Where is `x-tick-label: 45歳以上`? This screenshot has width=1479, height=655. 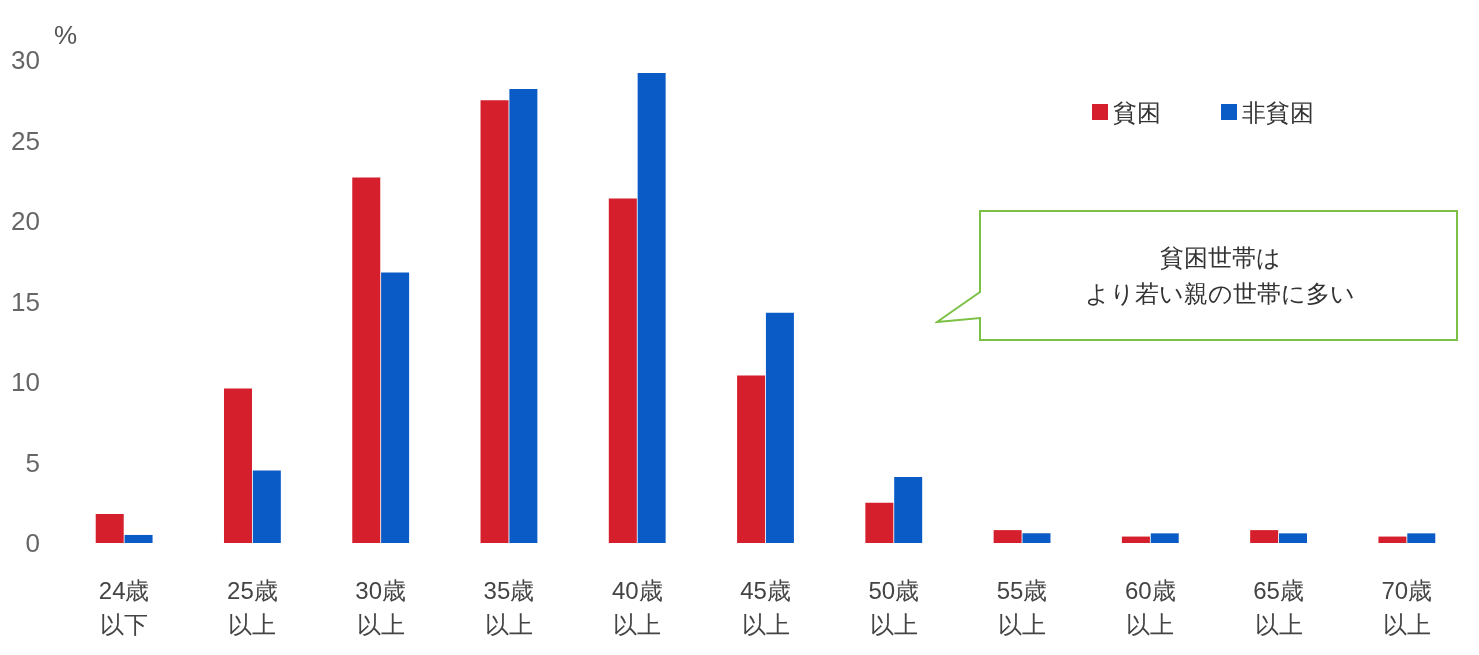
x-tick-label: 45歳以上 is located at coordinates (765, 607).